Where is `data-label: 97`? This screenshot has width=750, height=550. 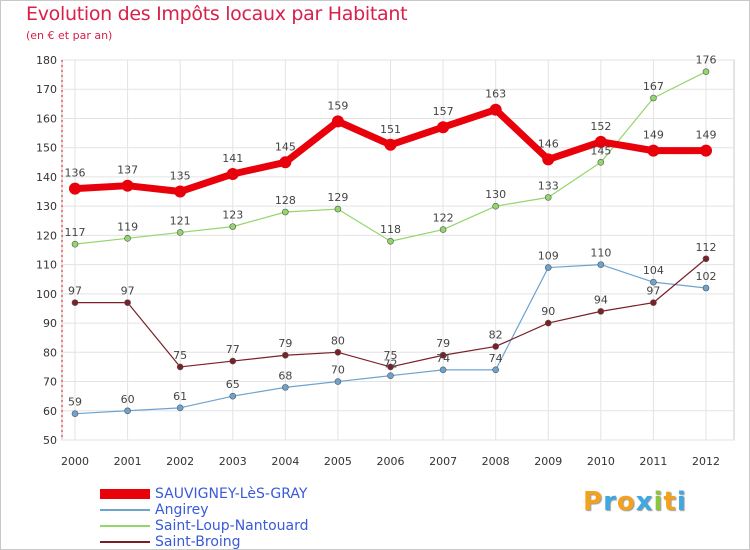 data-label: 97 is located at coordinates (75, 291).